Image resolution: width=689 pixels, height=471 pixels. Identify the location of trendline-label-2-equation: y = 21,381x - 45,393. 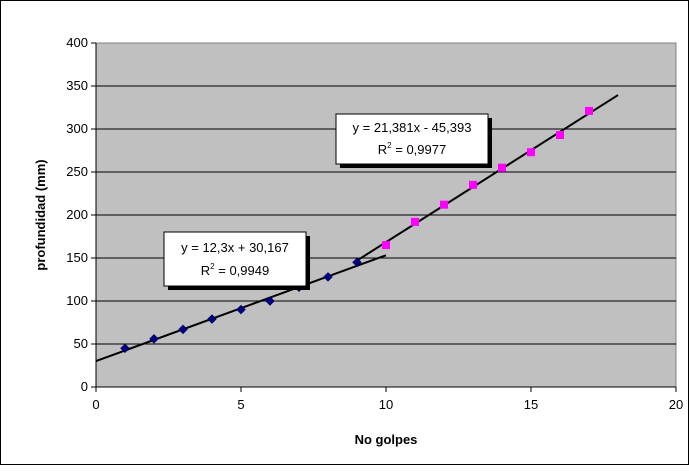
(412, 127).